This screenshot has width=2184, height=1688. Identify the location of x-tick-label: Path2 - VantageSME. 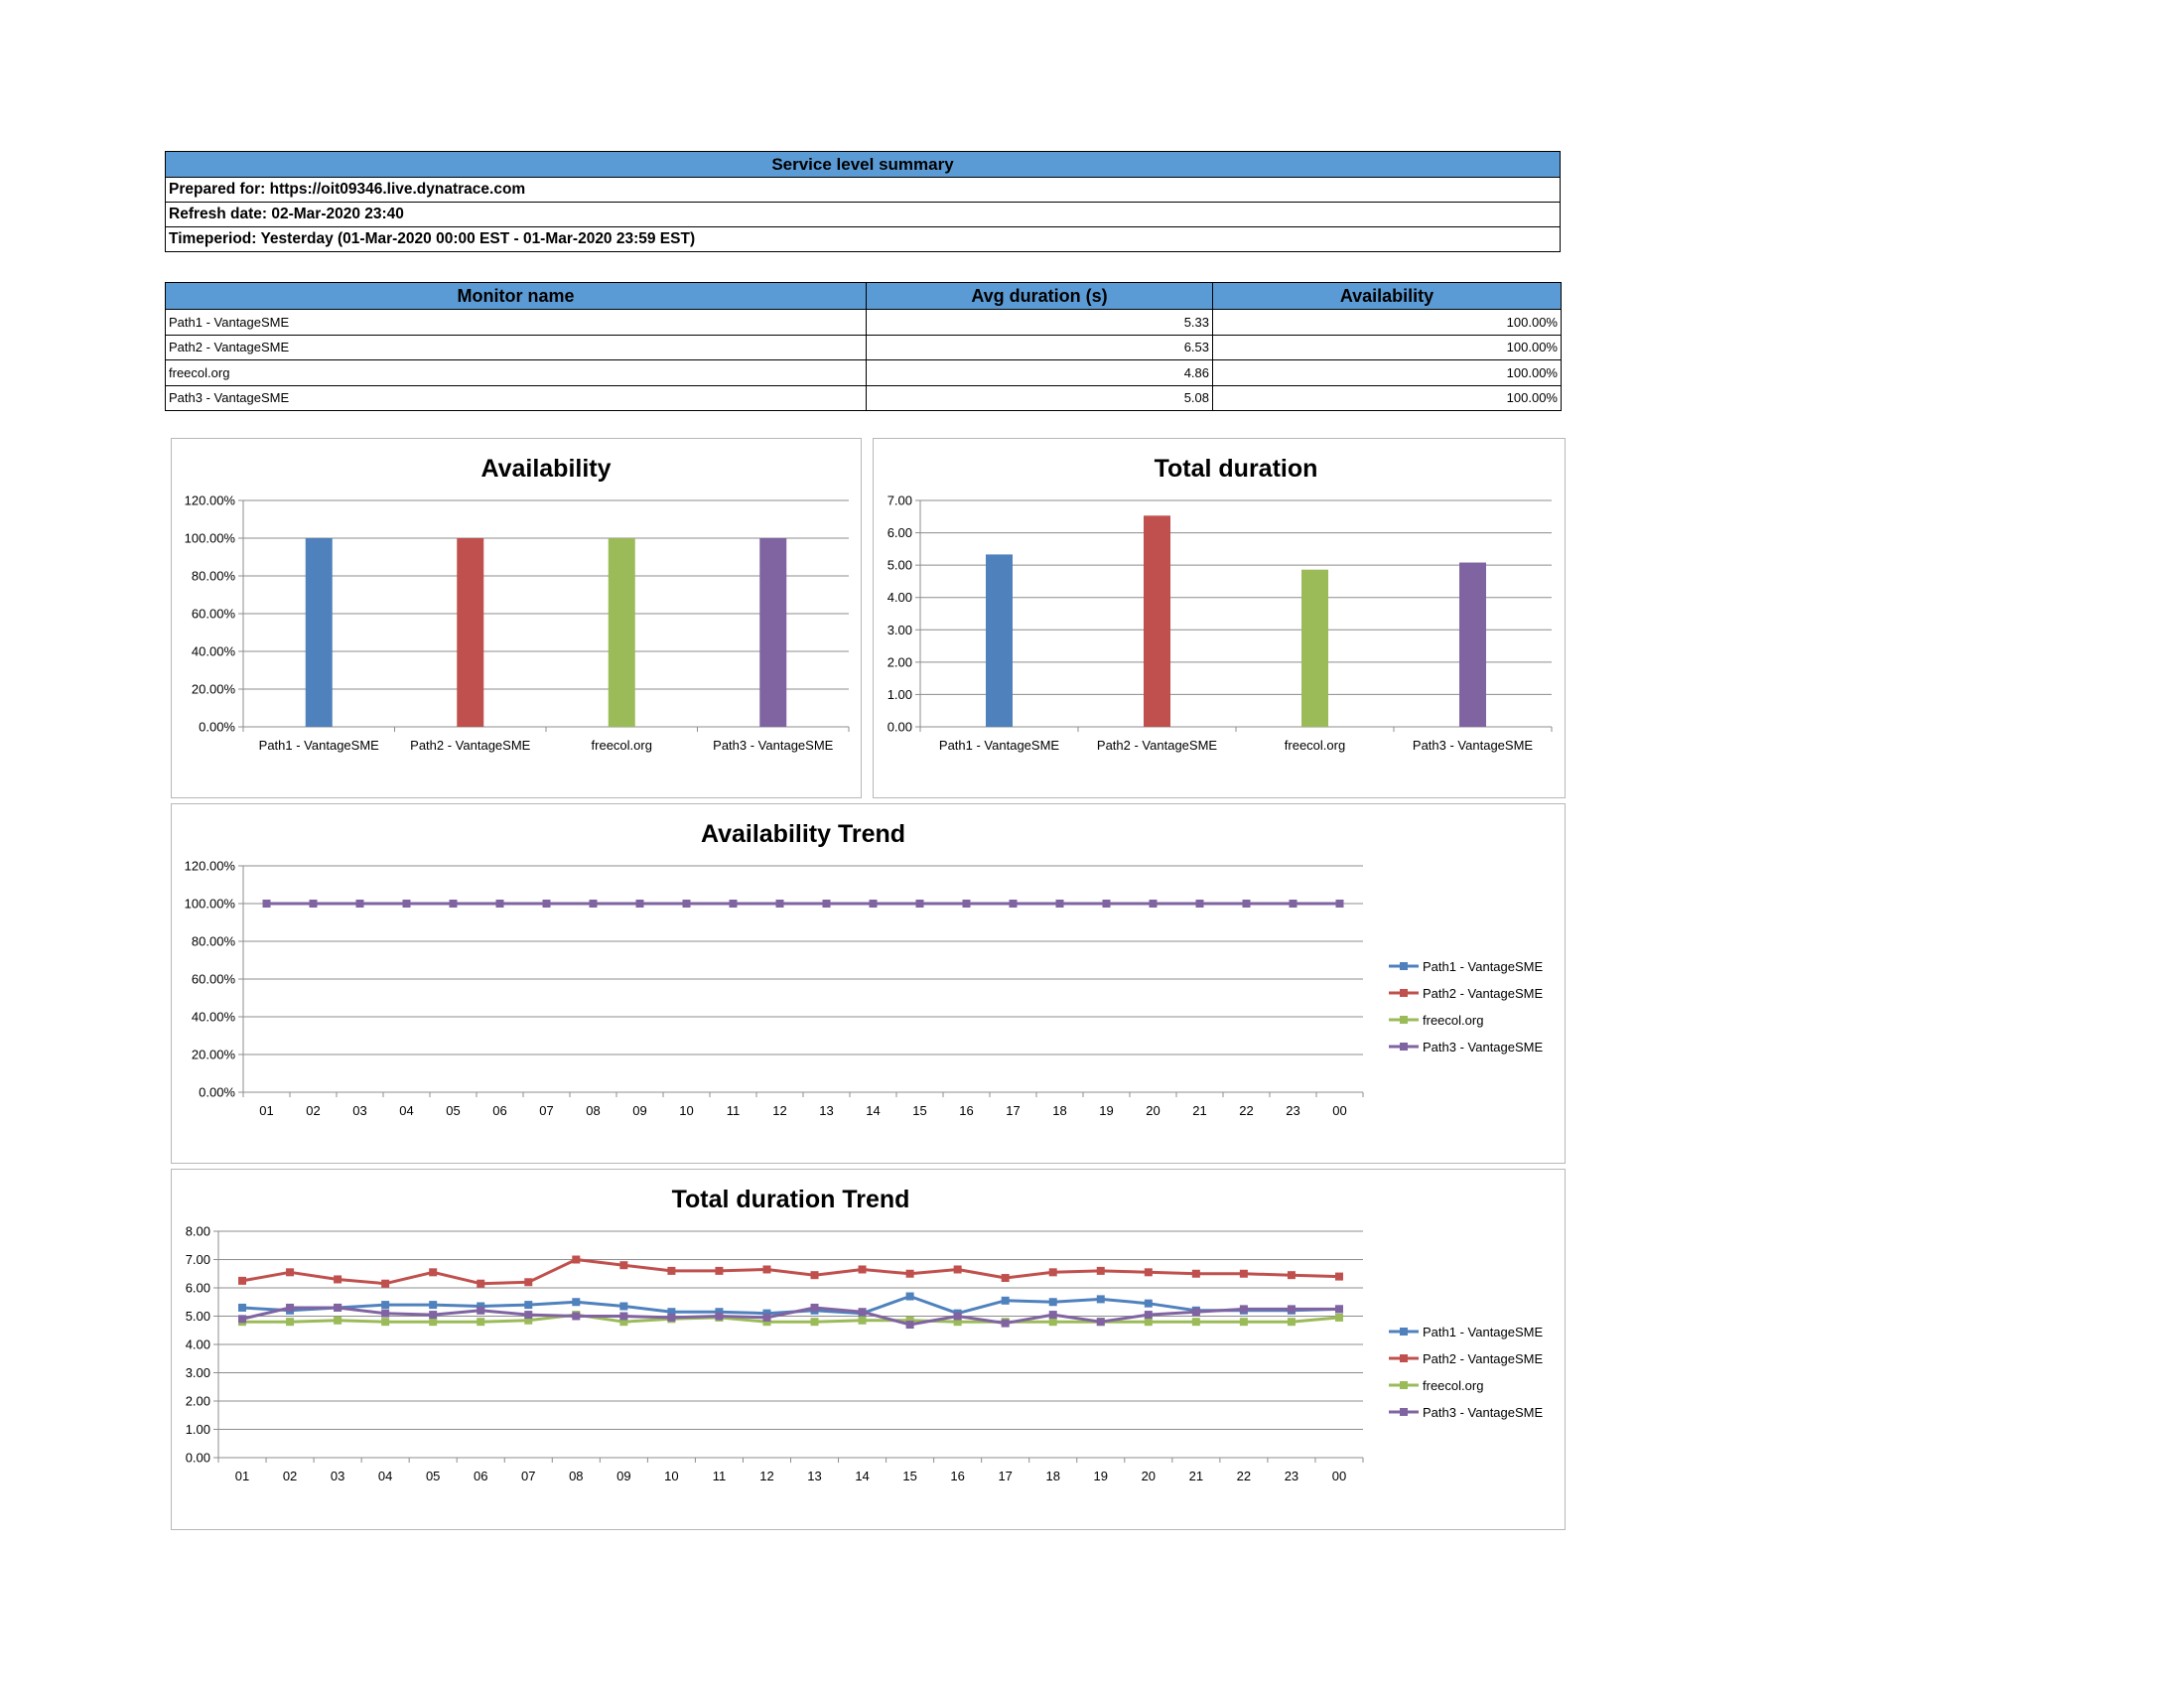
(470, 745).